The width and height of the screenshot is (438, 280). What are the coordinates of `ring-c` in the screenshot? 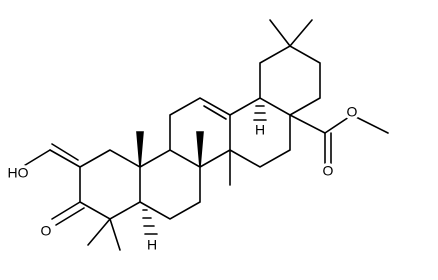 It's located at (200, 132).